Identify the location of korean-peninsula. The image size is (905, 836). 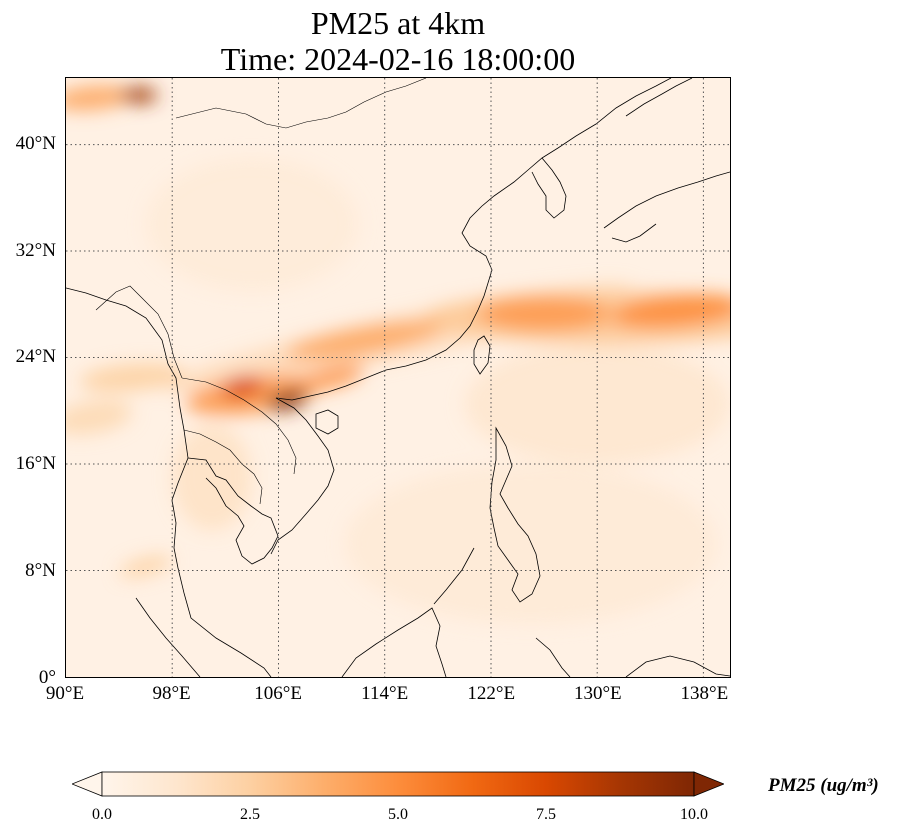
(549, 188).